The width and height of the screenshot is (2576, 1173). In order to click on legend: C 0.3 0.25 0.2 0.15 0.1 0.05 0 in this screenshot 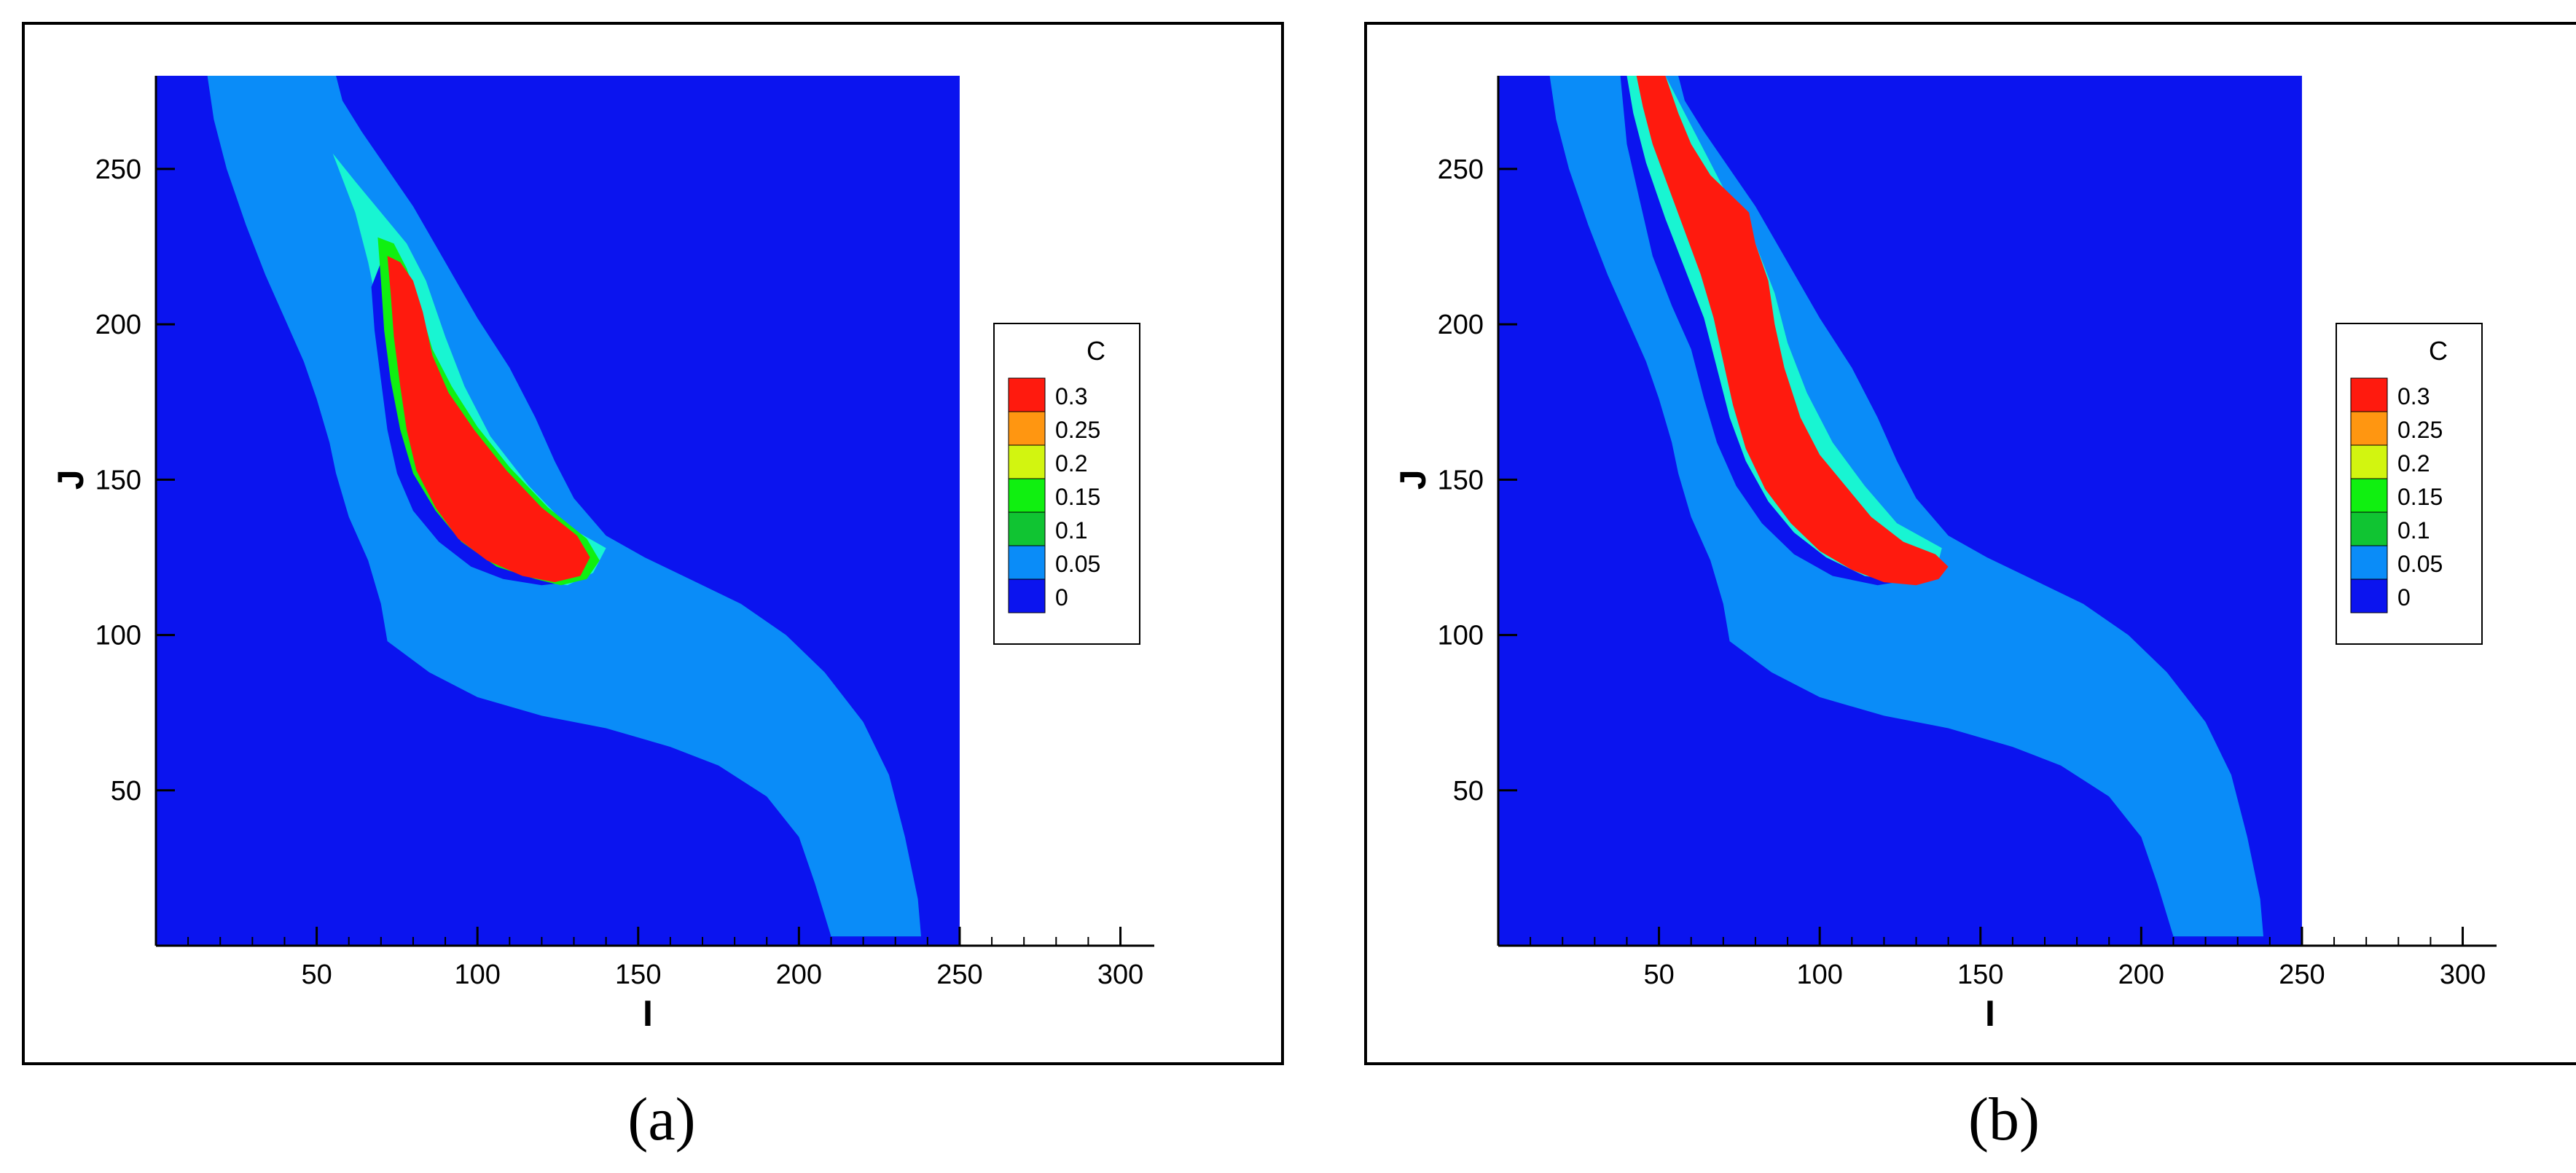, I will do `click(2409, 484)`.